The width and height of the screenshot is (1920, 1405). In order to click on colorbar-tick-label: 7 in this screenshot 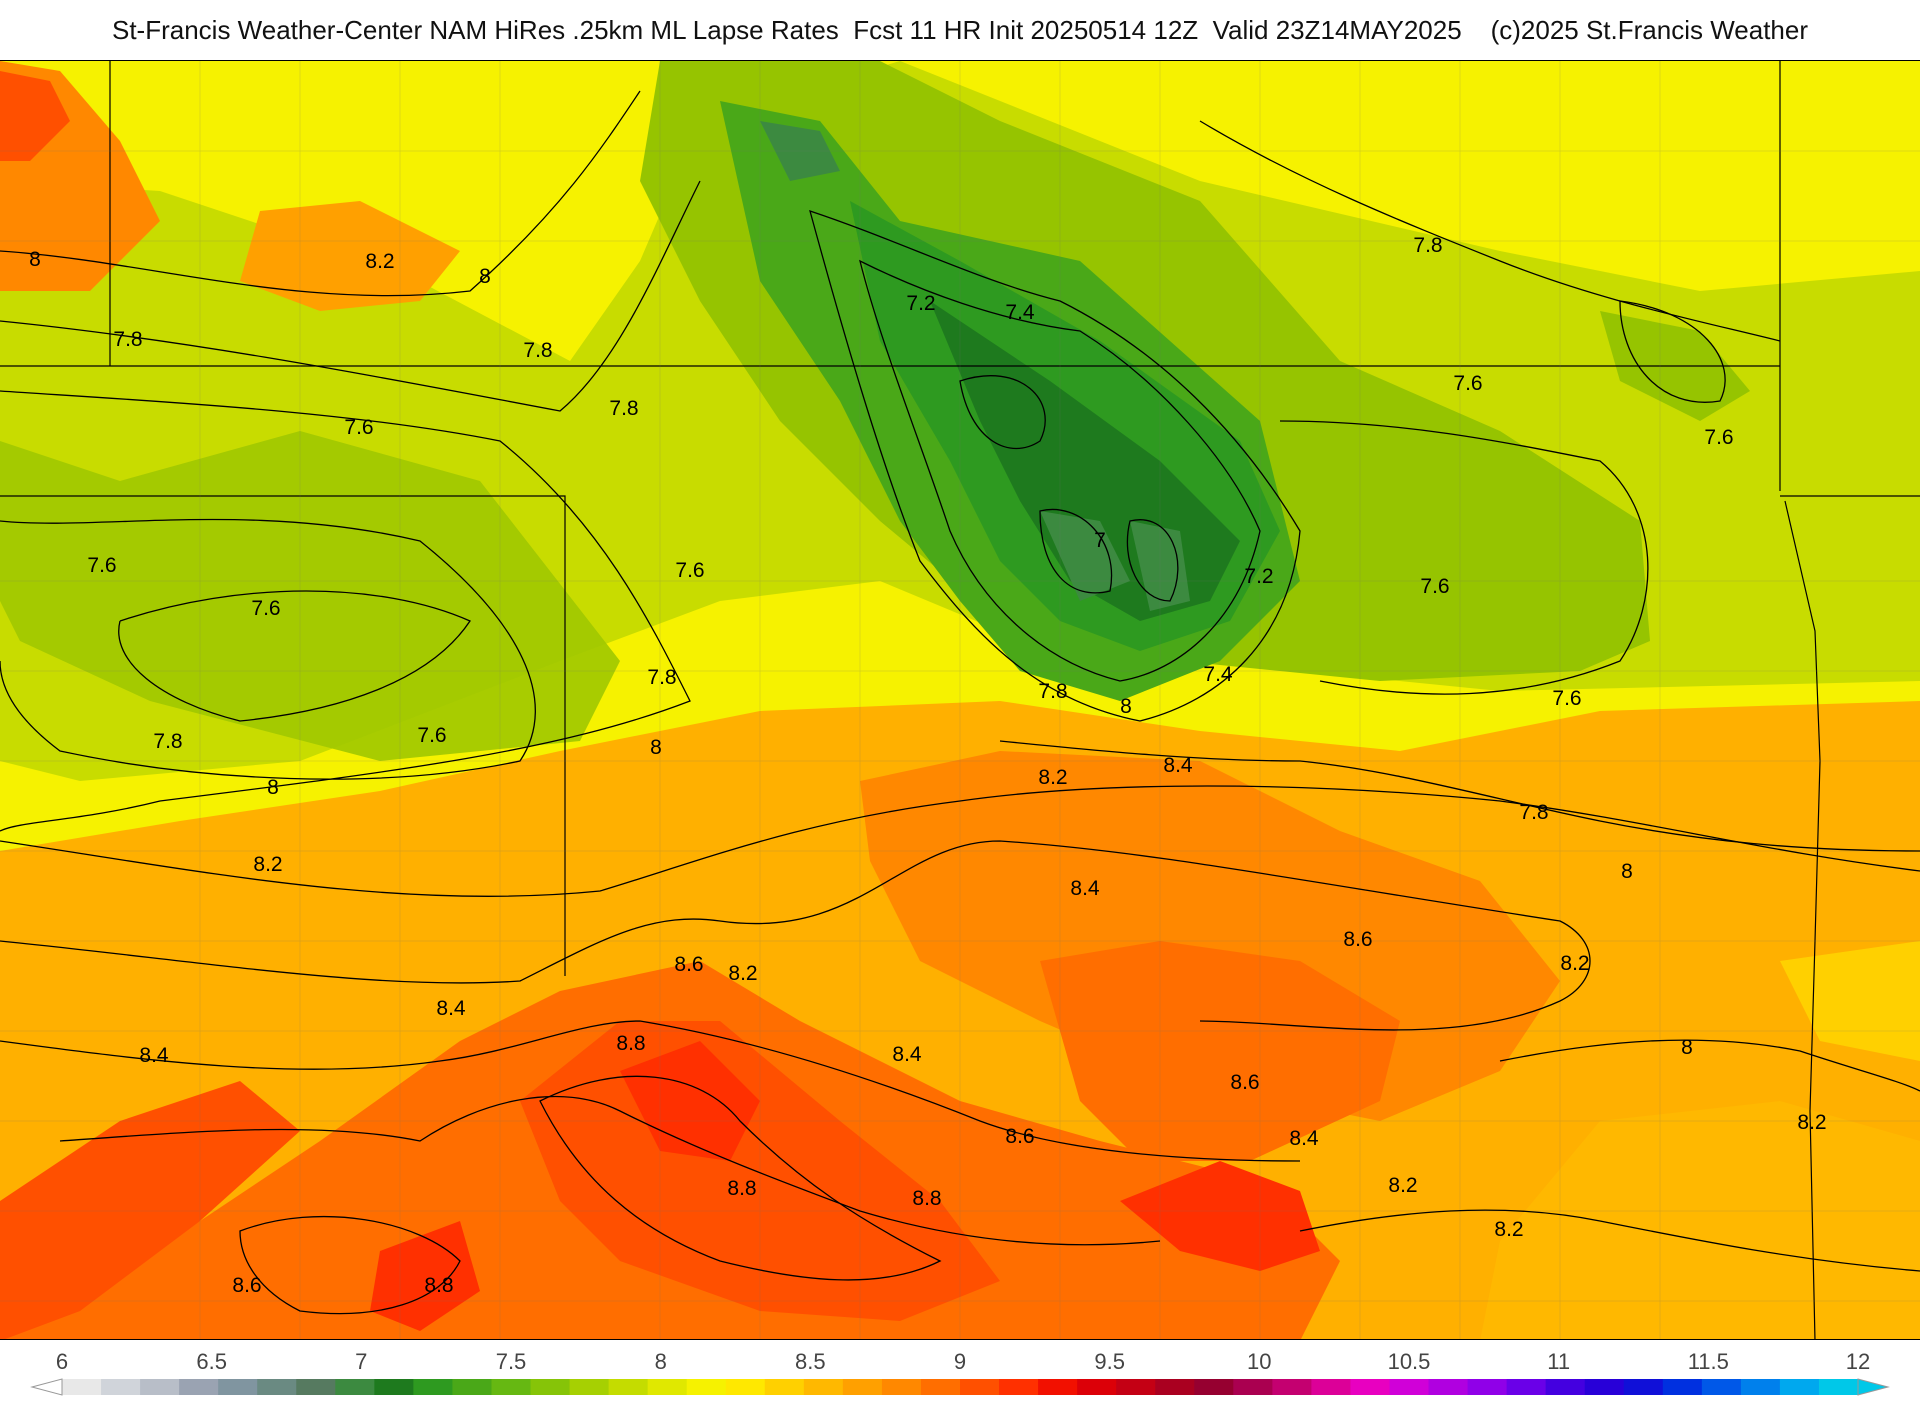, I will do `click(361, 1361)`.